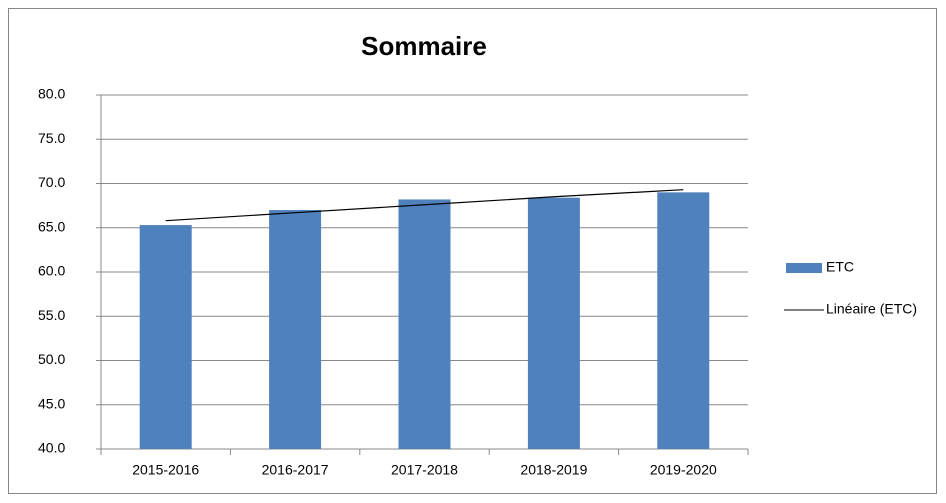 The height and width of the screenshot is (503, 946). What do you see at coordinates (165, 470) in the screenshot?
I see `x-tick-label: 2015-2016` at bounding box center [165, 470].